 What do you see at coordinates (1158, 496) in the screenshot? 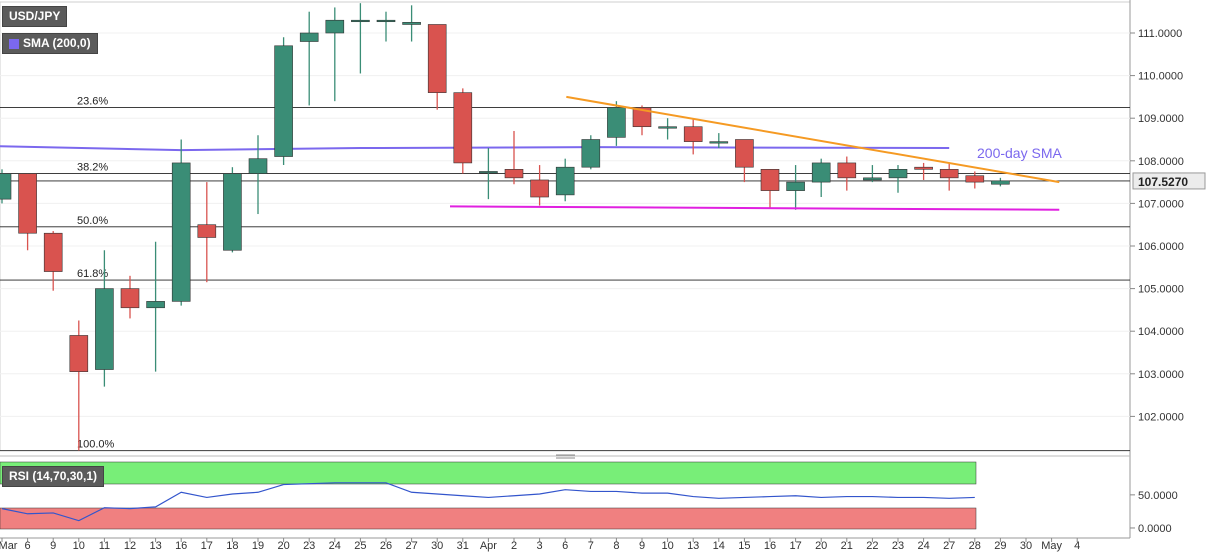
I see `rsi-tick-label: 50.0000` at bounding box center [1158, 496].